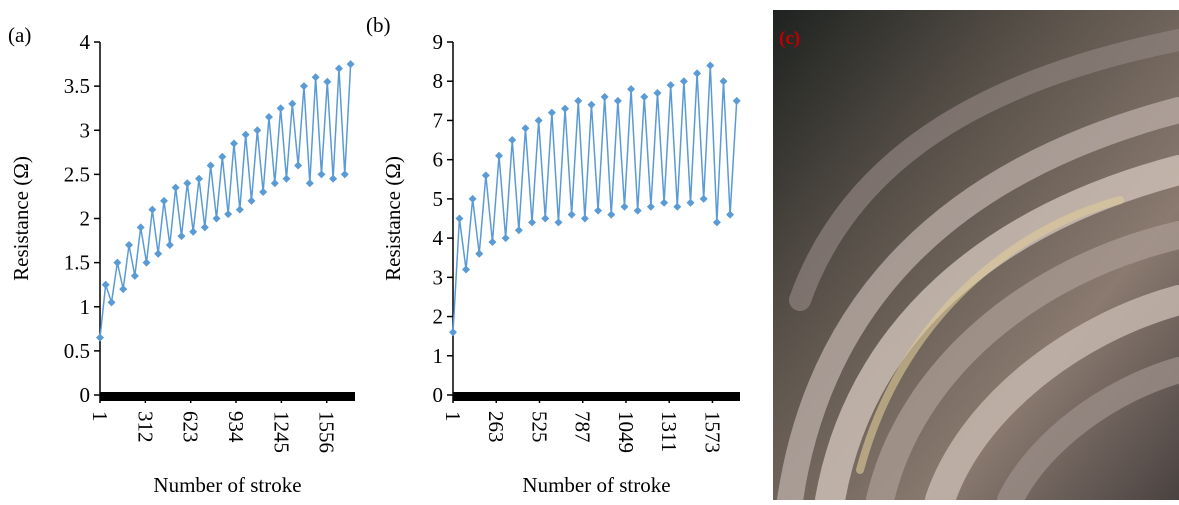 The height and width of the screenshot is (505, 1179). Describe the element at coordinates (77, 174) in the screenshot. I see `y-tick-label: 2.5` at that location.